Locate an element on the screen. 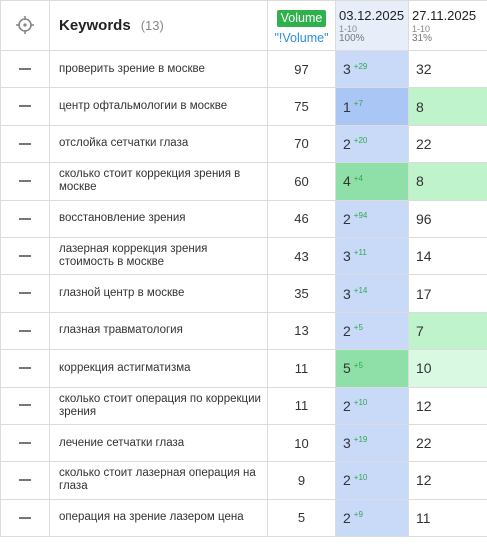  position-previous-cell: 7 is located at coordinates (447, 331).